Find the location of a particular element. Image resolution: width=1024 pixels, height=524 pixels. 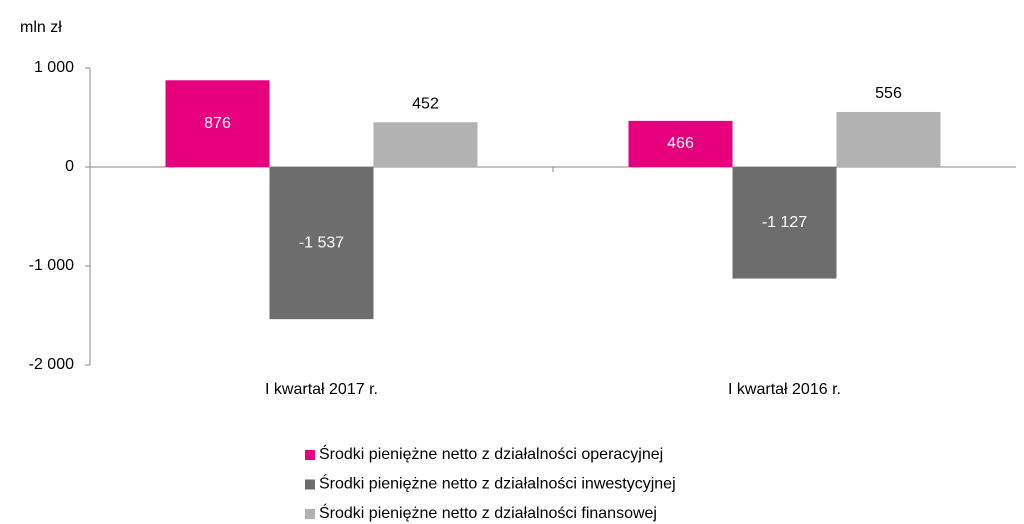

data-label: -1 127 is located at coordinates (784, 222).